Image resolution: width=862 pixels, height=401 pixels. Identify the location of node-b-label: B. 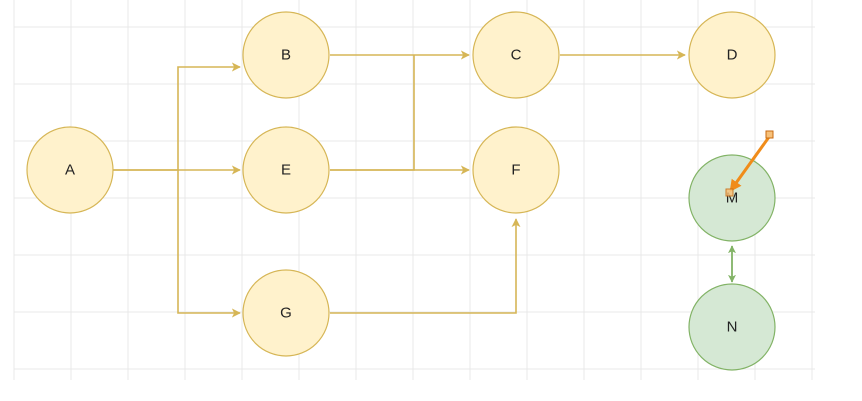
(286, 55).